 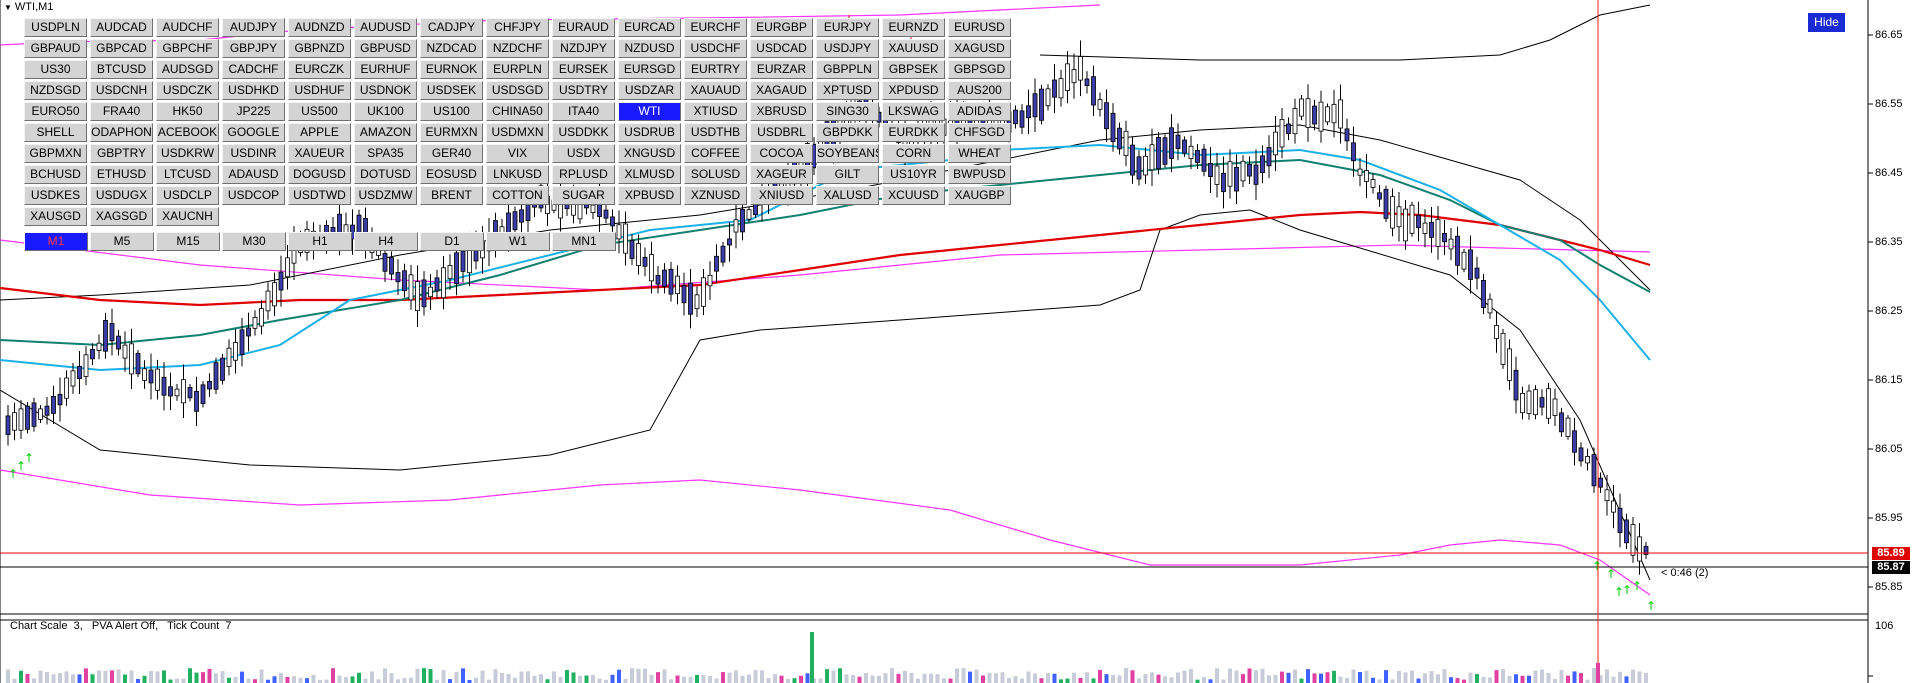 I want to click on symbol-button-usdcop: USDCOP, so click(x=253, y=195).